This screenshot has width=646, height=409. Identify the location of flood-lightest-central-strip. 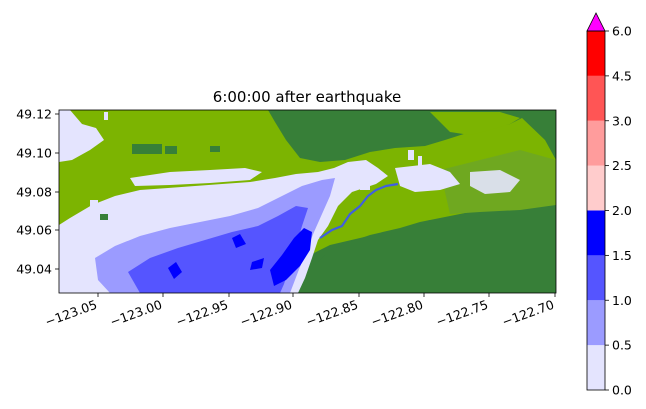
(196, 177).